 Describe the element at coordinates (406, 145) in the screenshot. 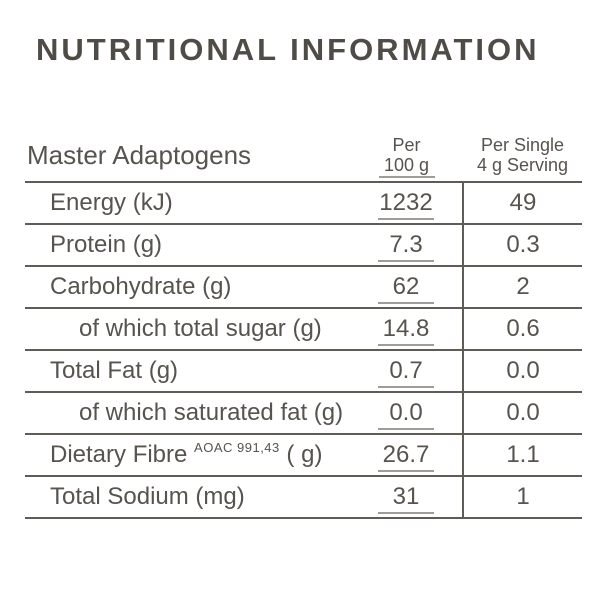

I see `col-header-per-100g-line1: Per` at that location.